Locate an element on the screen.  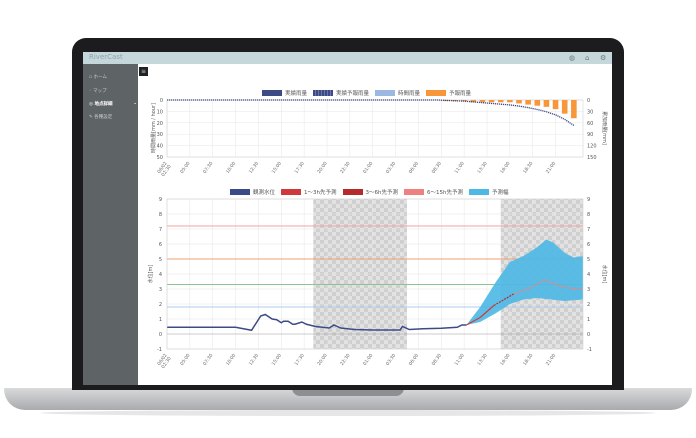
legend-item: 3～6h先予測 is located at coordinates (370, 192).